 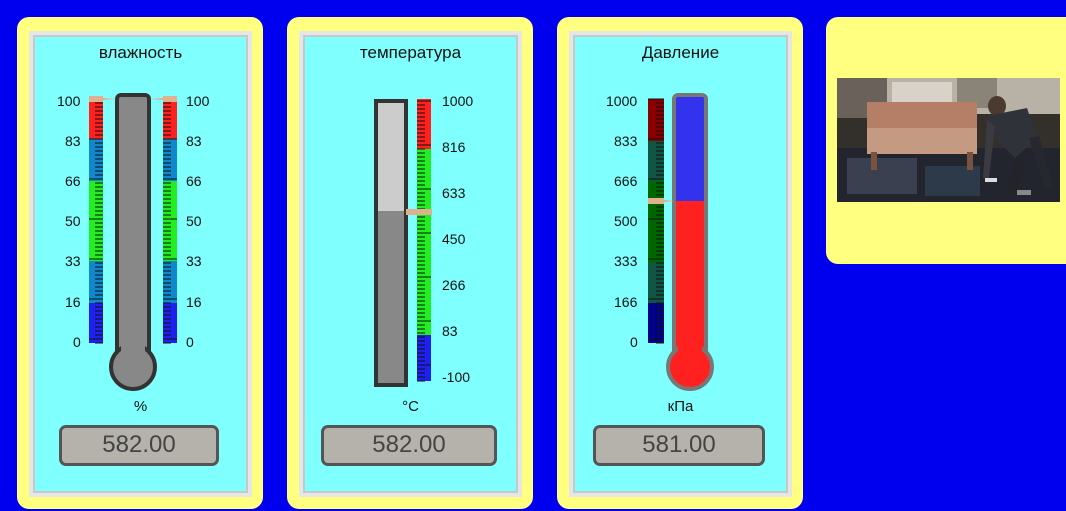 What do you see at coordinates (634, 342) in the screenshot?
I see `pressure-tick: 0` at bounding box center [634, 342].